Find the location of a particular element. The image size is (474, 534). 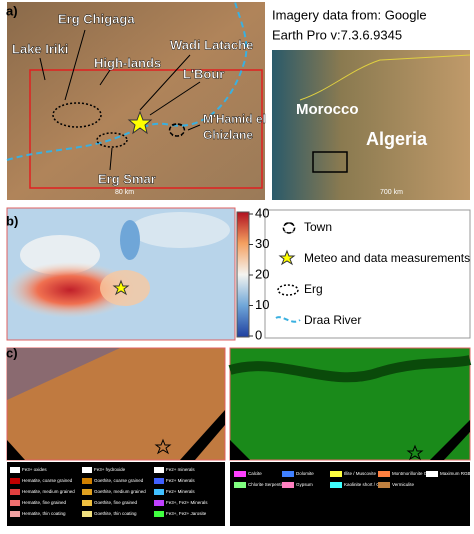

panel-label: c) is located at coordinates (12, 352).